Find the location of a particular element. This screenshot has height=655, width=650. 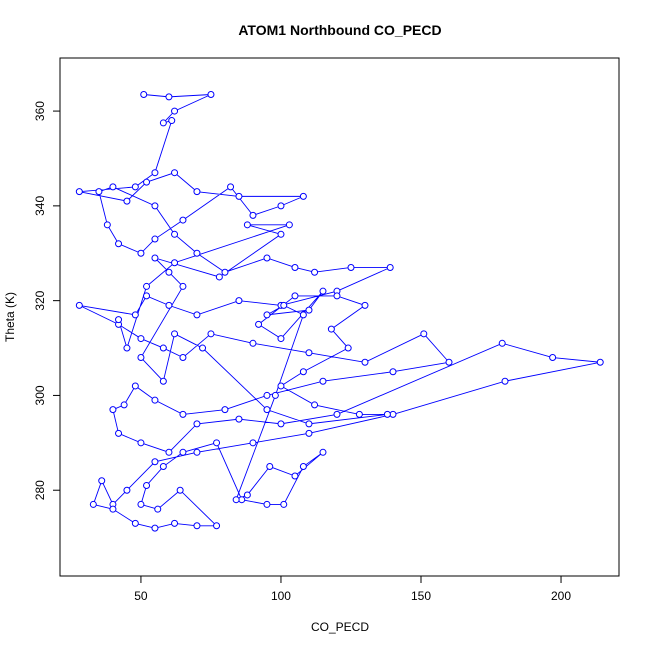

chart-title: ATOM1 Northbound CO_PECD is located at coordinates (339, 30).